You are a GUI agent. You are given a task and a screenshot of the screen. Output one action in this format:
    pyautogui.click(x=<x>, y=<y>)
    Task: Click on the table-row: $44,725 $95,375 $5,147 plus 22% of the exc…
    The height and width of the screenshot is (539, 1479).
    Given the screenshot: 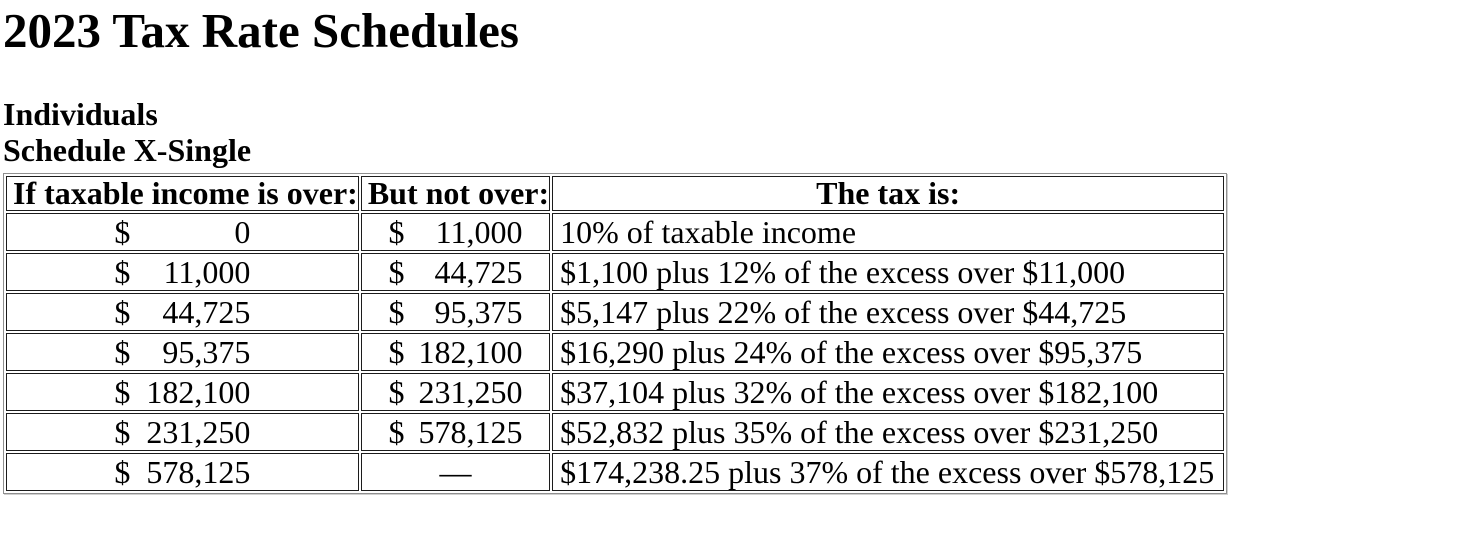 What is the action you would take?
    pyautogui.click(x=615, y=311)
    